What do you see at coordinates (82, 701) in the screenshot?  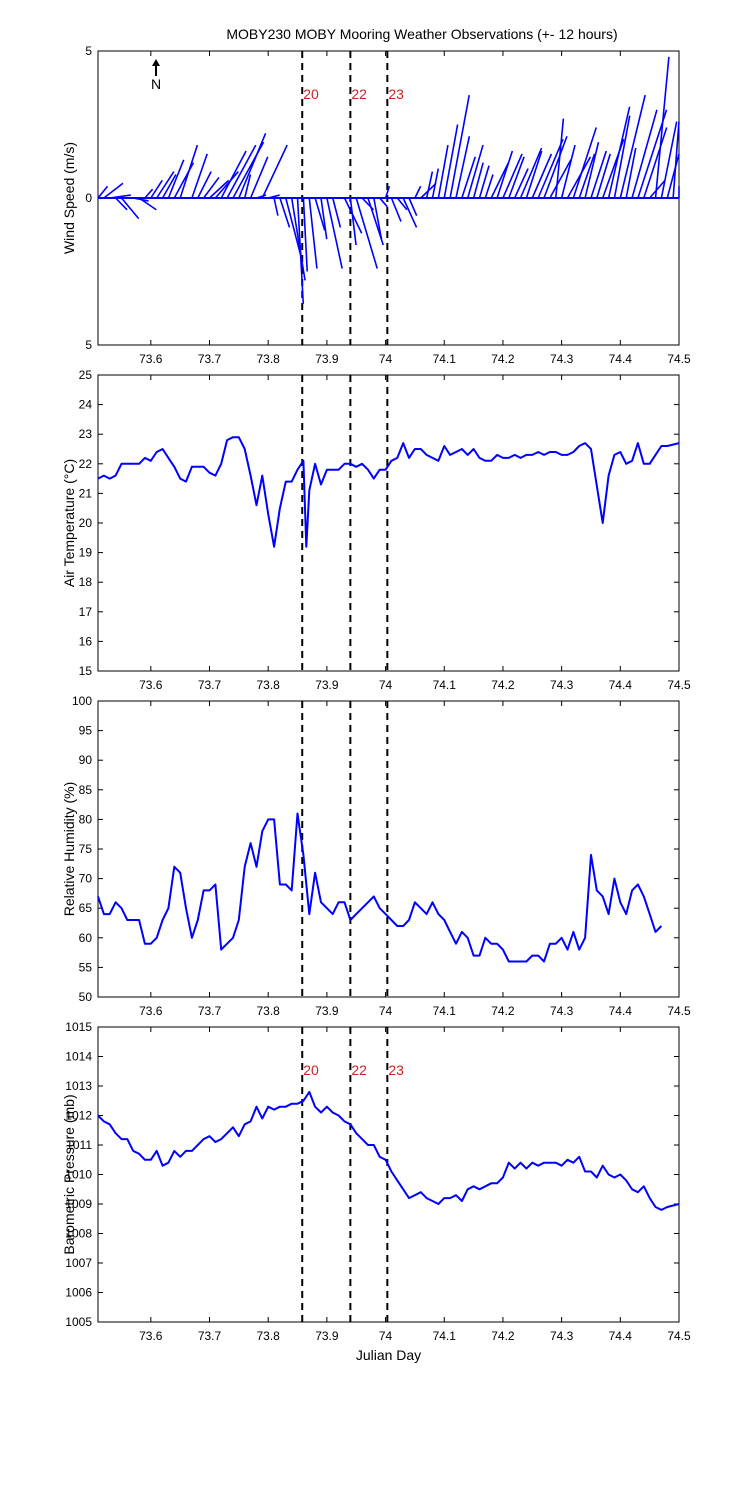 I see `y-tick-label: 100` at bounding box center [82, 701].